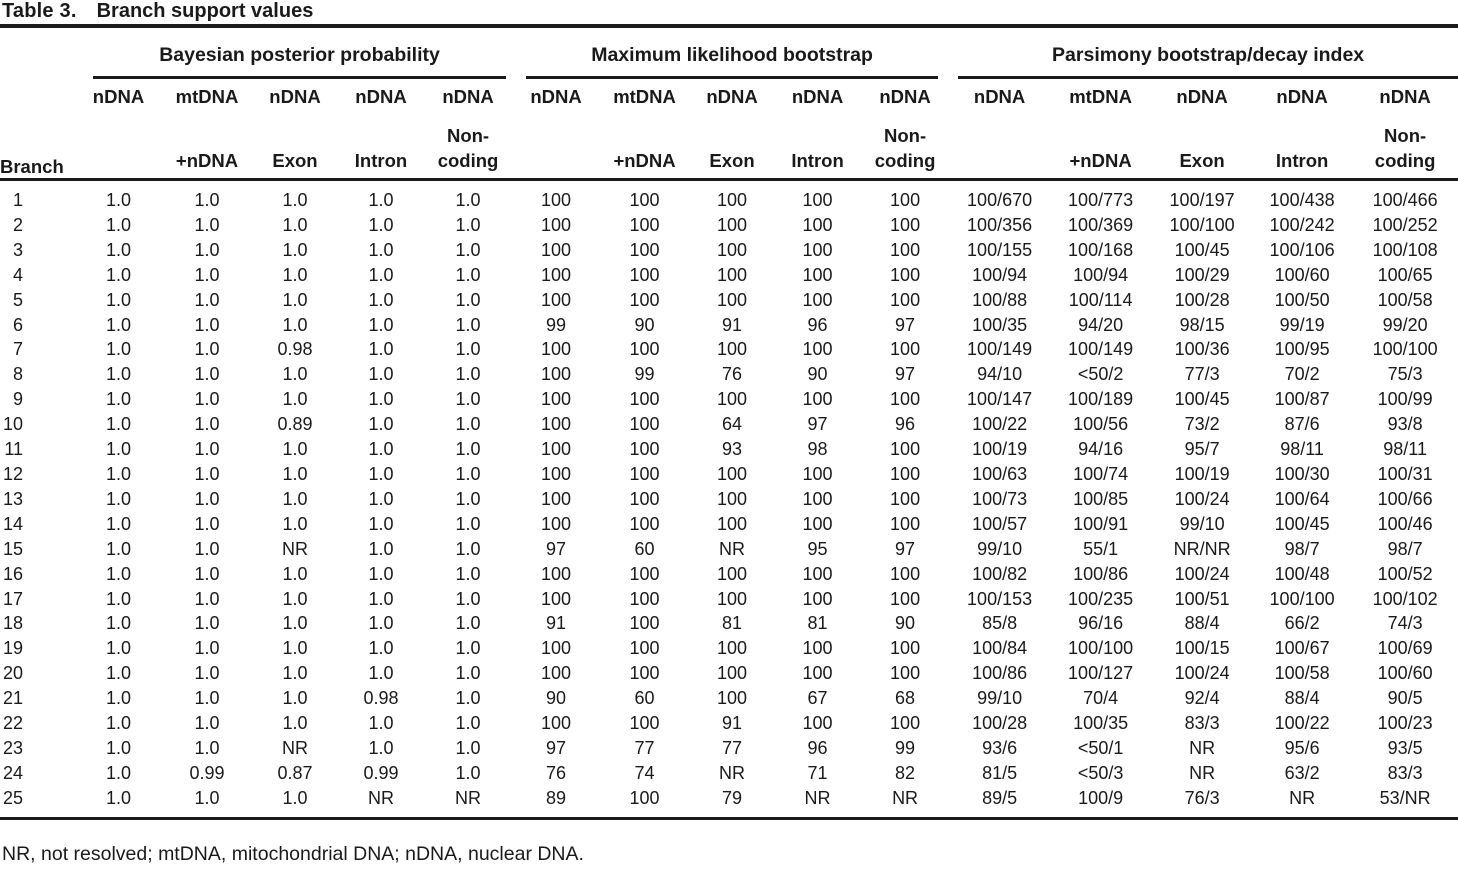 This screenshot has width=1458, height=869. I want to click on column-header: nDNA Exon, so click(732, 130).